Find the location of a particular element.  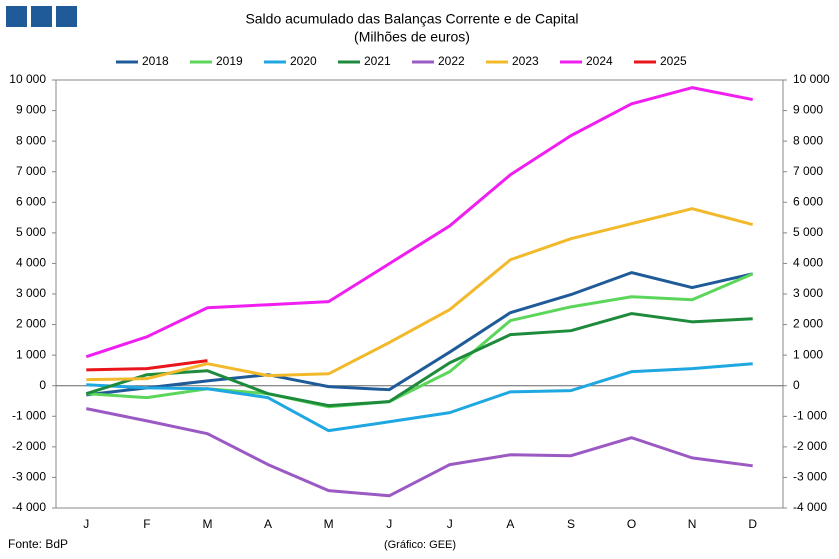

y2-tick-label: 0 is located at coordinates (796, 385).